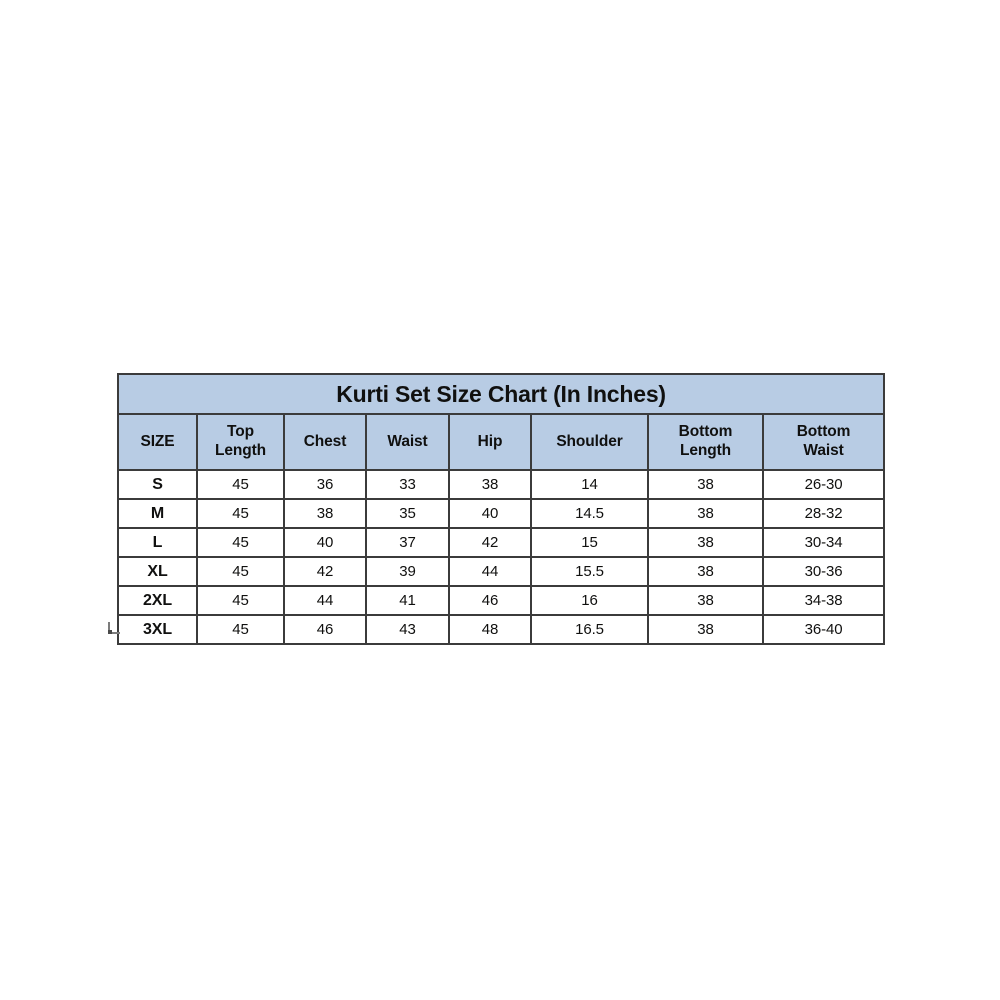  What do you see at coordinates (325, 484) in the screenshot?
I see `cell-chest: 36` at bounding box center [325, 484].